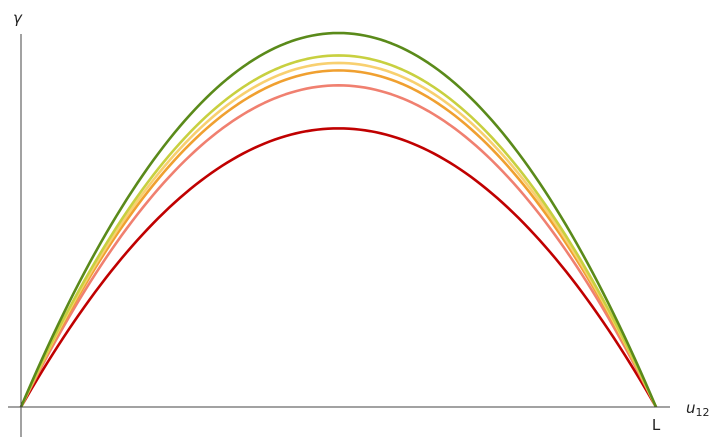 The height and width of the screenshot is (439, 709). Describe the element at coordinates (18, 18) in the screenshot. I see `y-axis-label: γ` at that location.